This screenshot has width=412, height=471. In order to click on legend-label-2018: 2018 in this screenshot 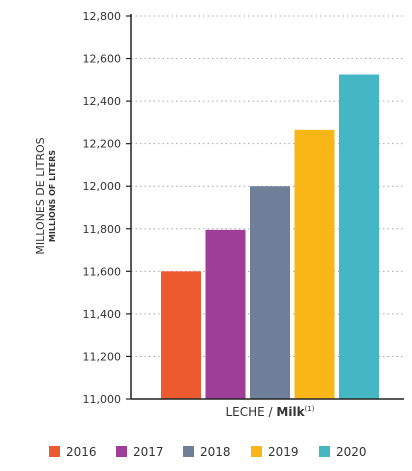, I will do `click(215, 452)`.